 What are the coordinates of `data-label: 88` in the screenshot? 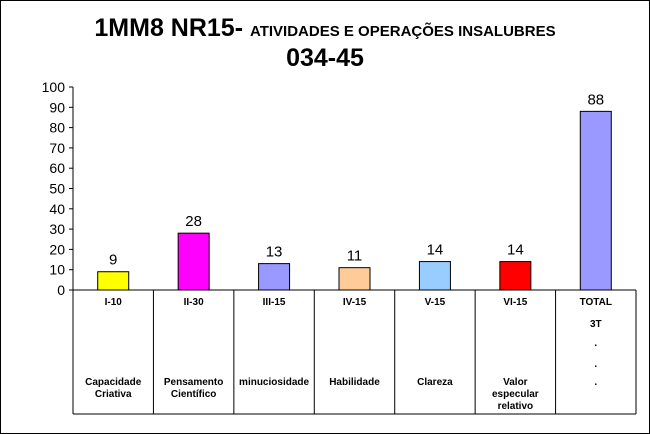 It's located at (595, 99).